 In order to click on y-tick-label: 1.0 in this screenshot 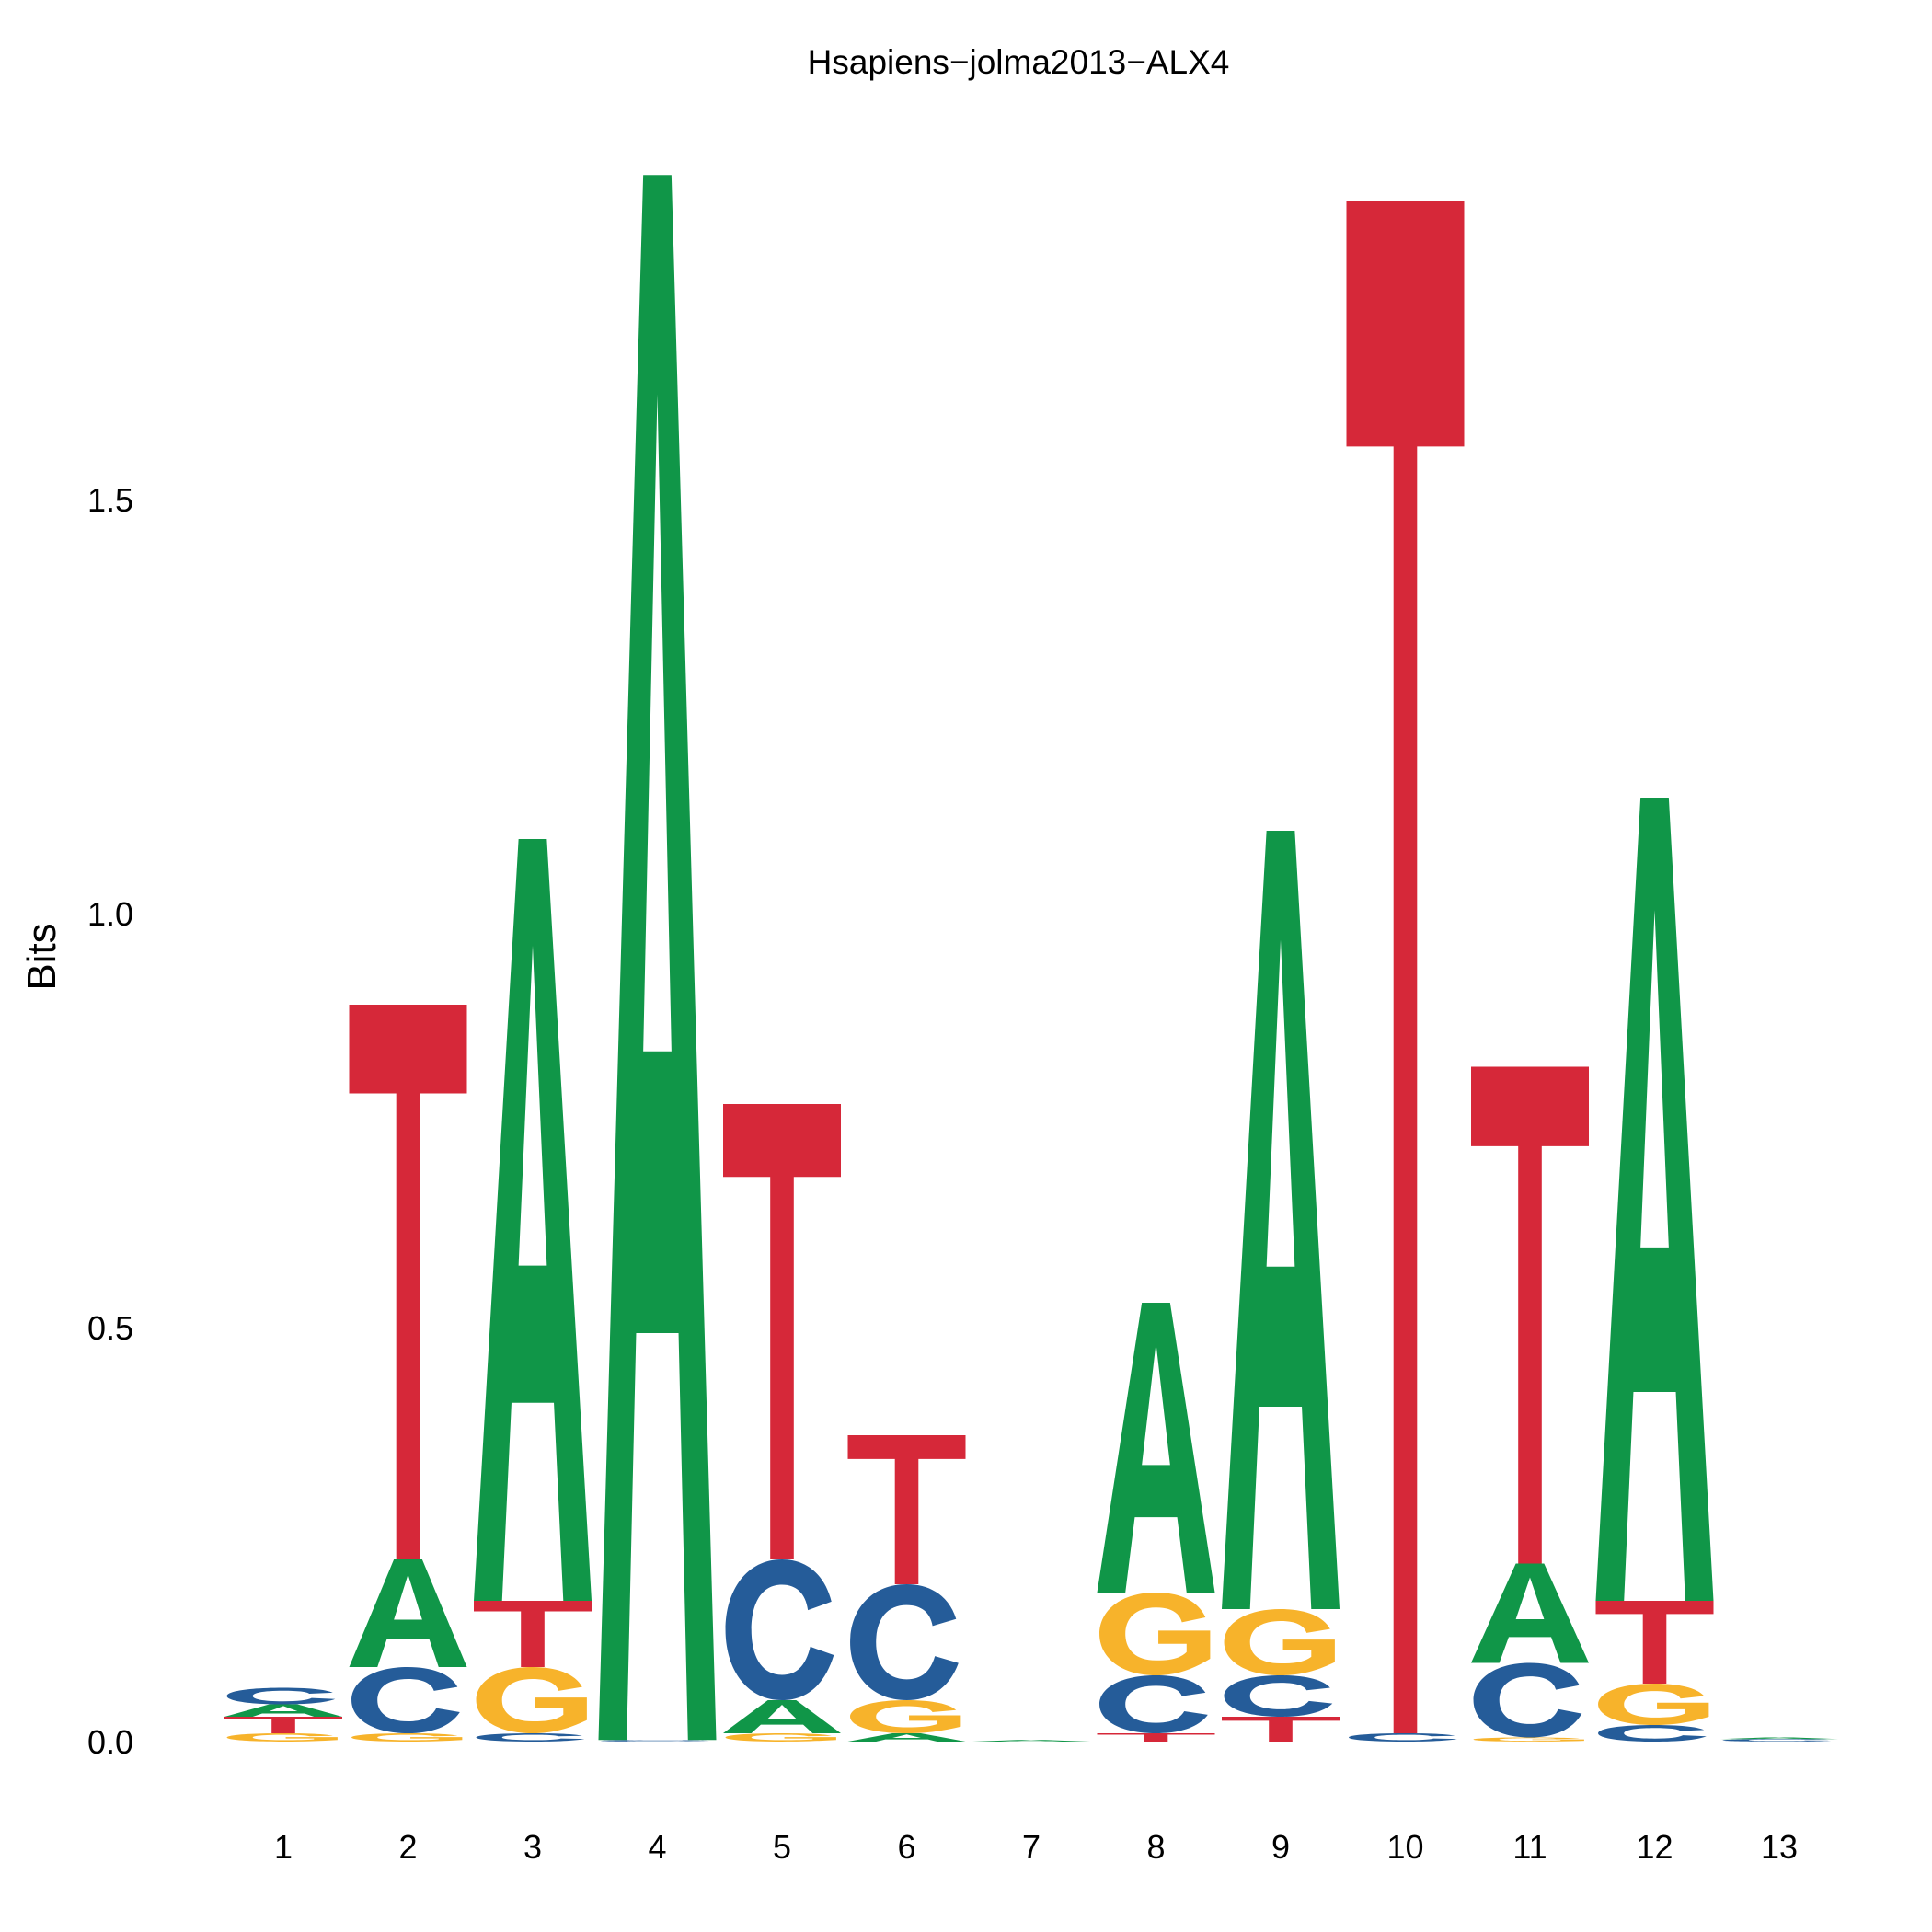, I will do `click(110, 914)`.